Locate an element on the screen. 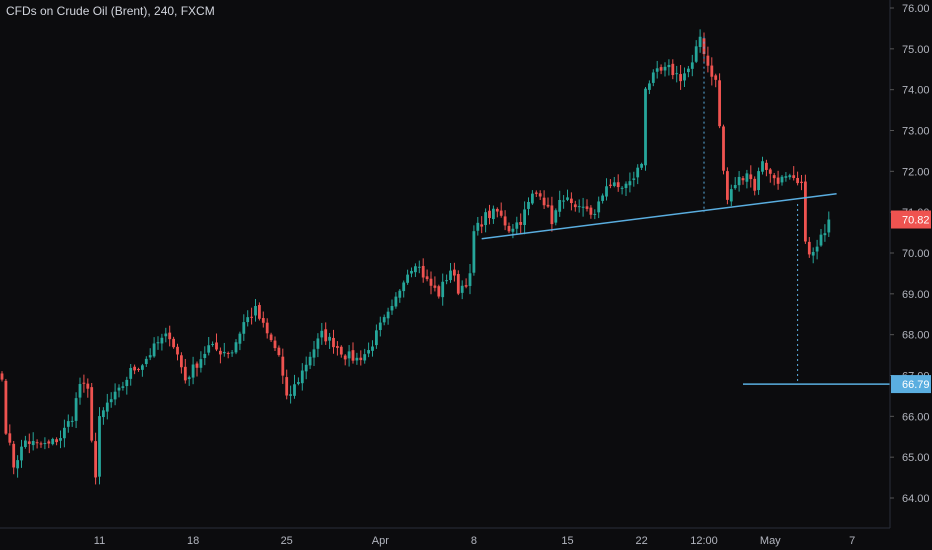 This screenshot has height=550, width=932. time-tick-label: 11 is located at coordinates (99, 541).